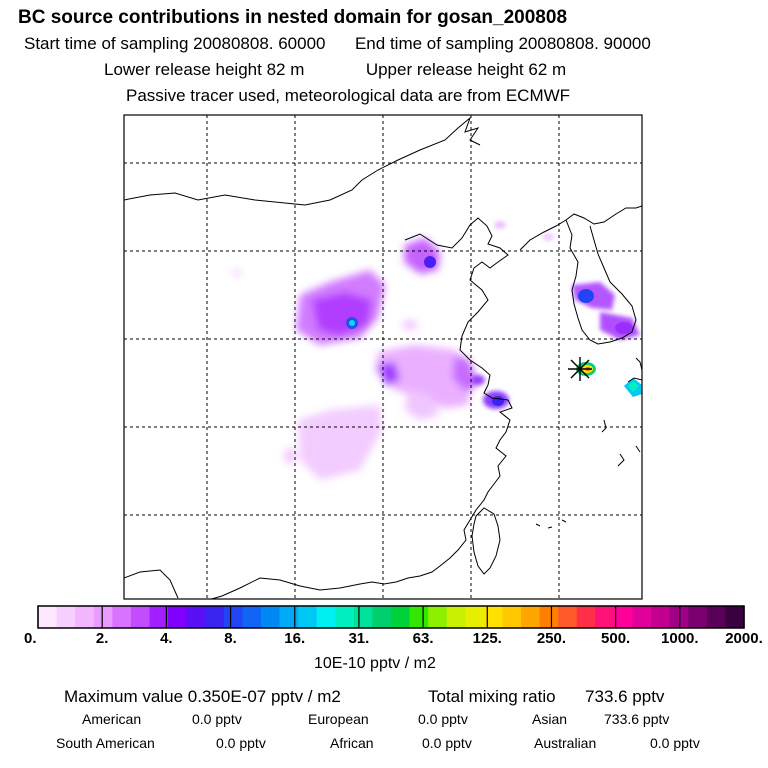 This screenshot has height=768, width=768. What do you see at coordinates (295, 638) in the screenshot?
I see `colorbar-tick-label: 16.` at bounding box center [295, 638].